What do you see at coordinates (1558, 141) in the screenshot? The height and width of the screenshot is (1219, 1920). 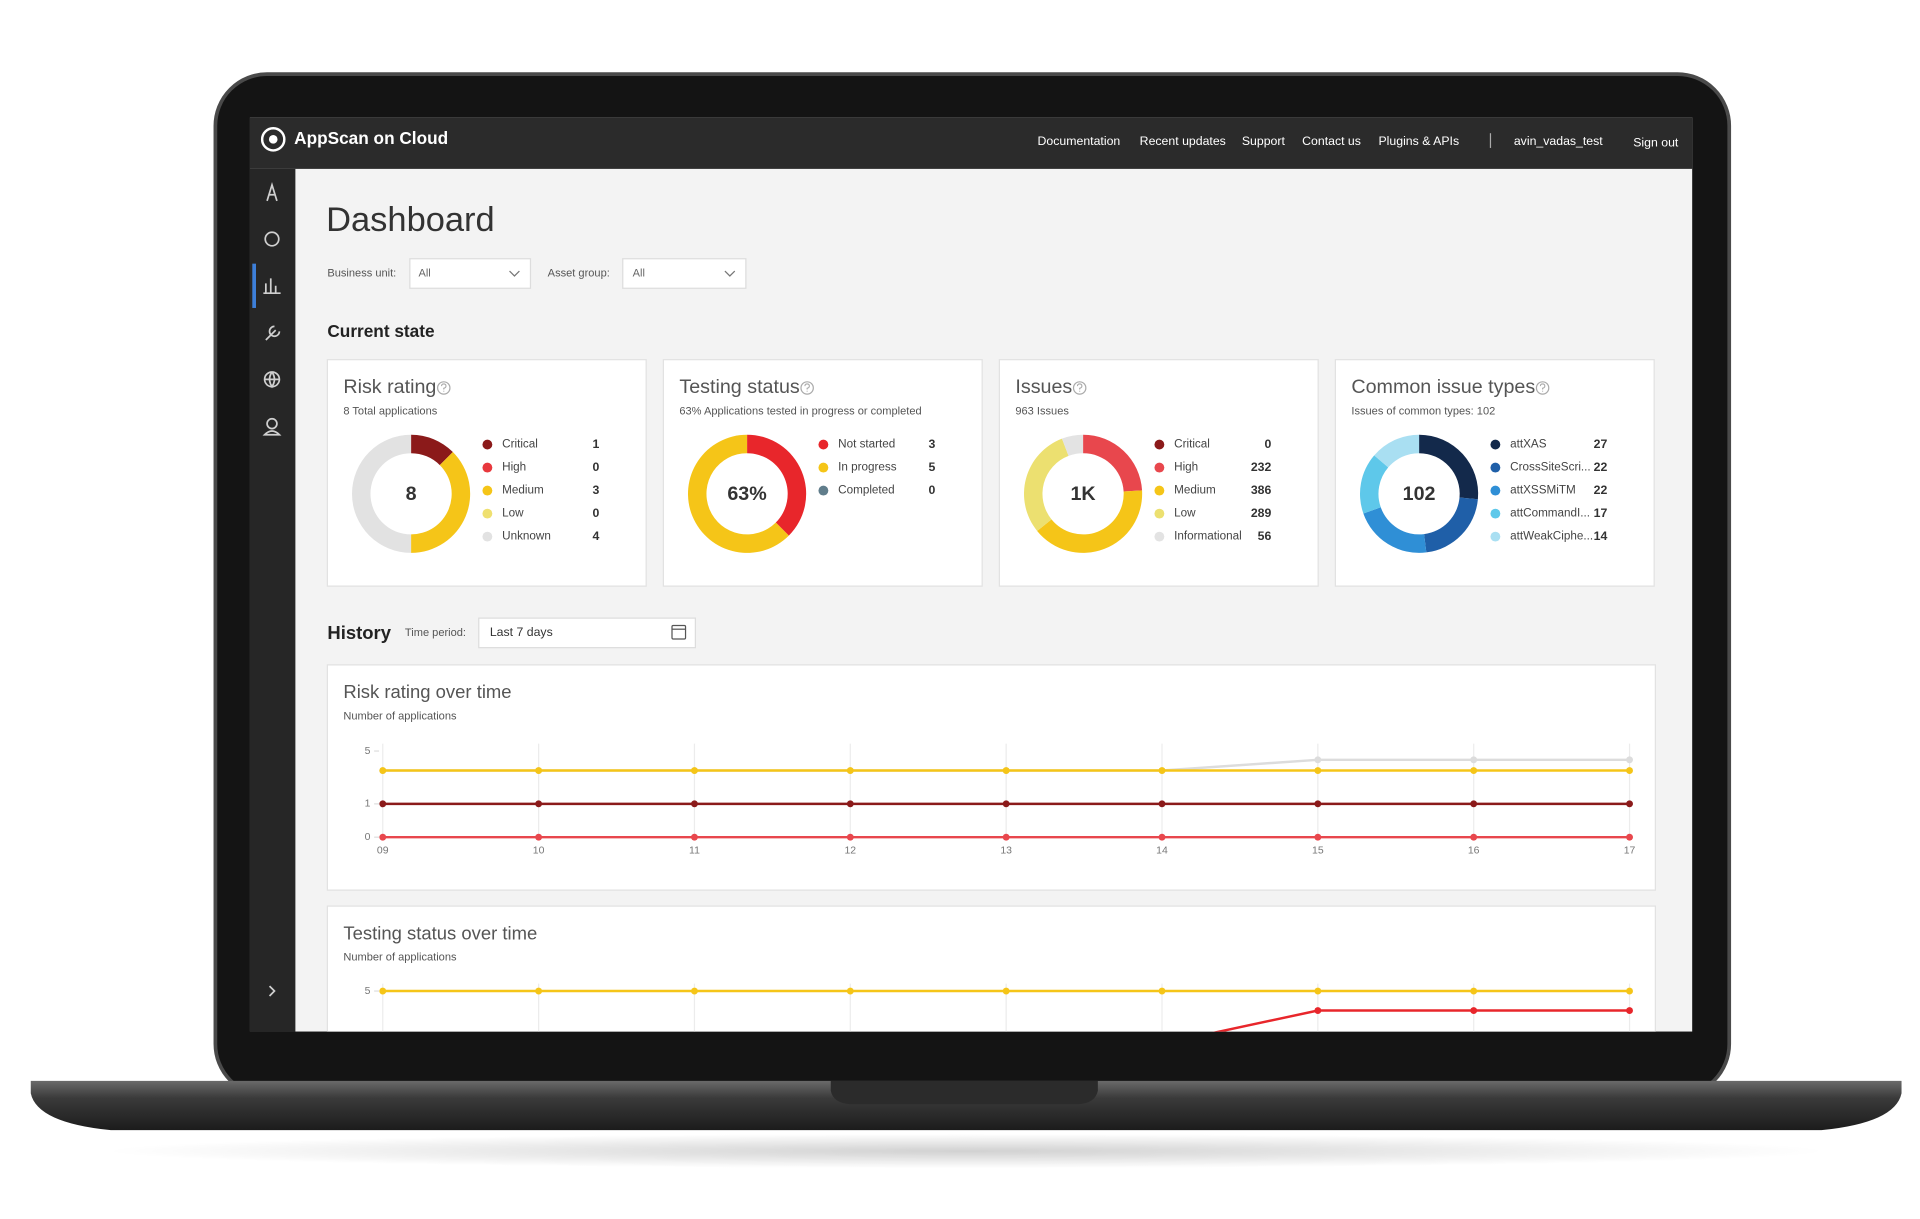 I see `user-name: avin_vadas_test` at bounding box center [1558, 141].